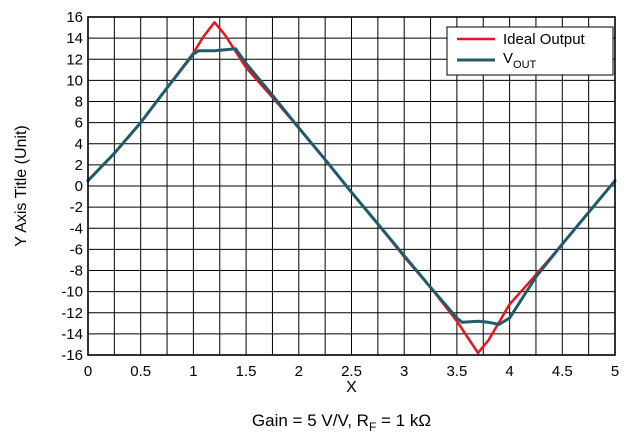  Describe the element at coordinates (299, 371) in the screenshot. I see `x-tick-label: 2` at that location.